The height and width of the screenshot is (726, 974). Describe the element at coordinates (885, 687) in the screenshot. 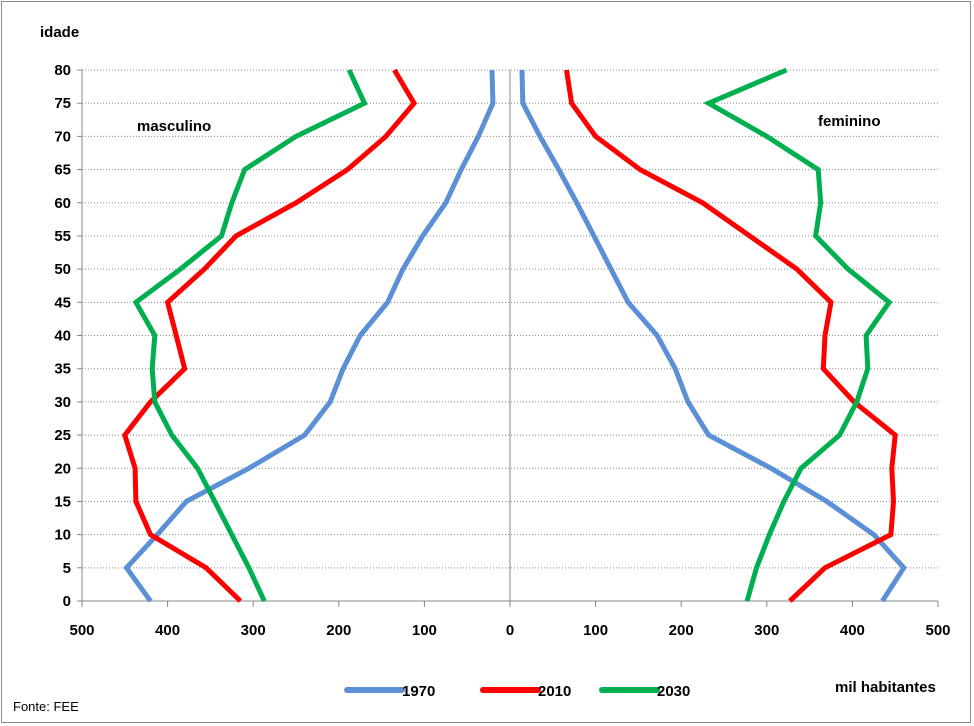

I see `x-axis-title: mil habitantes` at that location.